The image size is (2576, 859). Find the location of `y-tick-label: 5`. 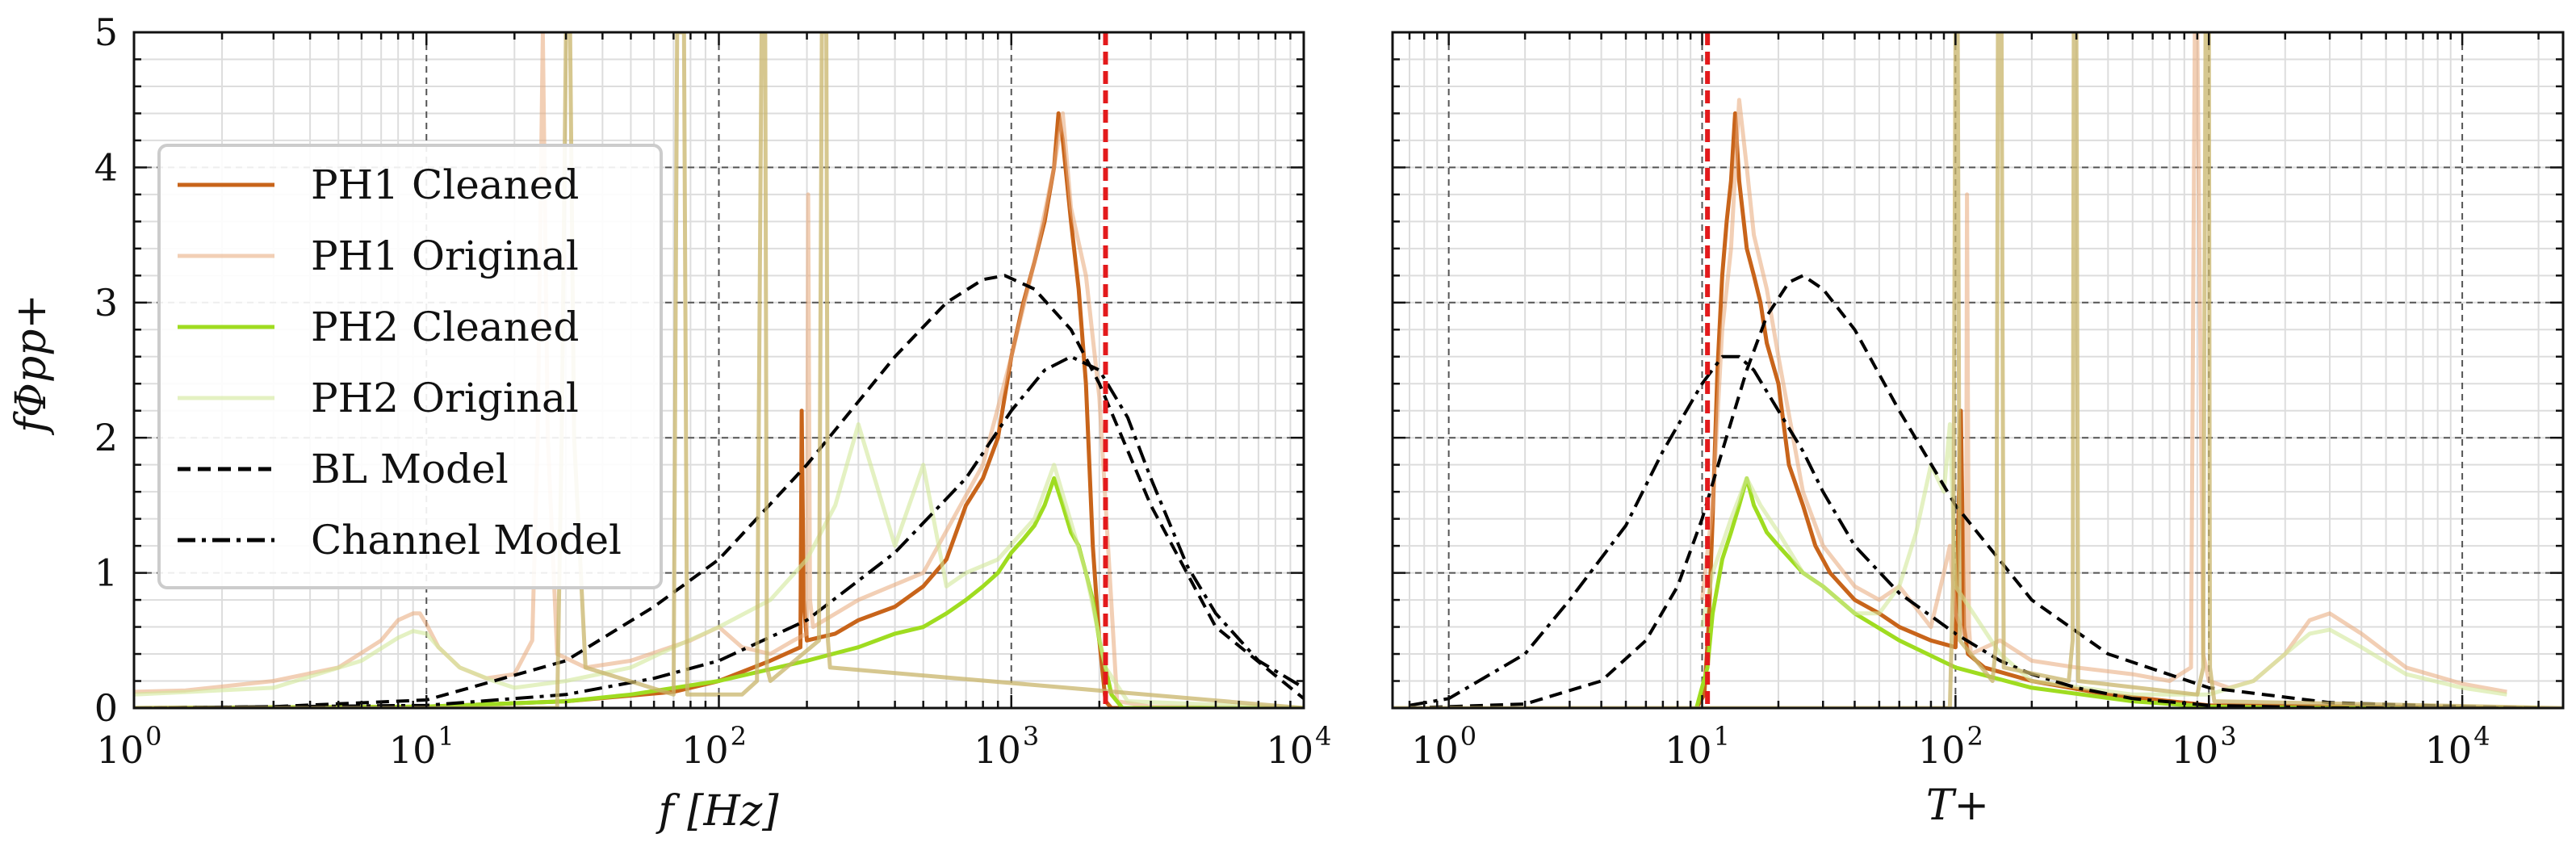

y-tick-label: 5 is located at coordinates (106, 32).